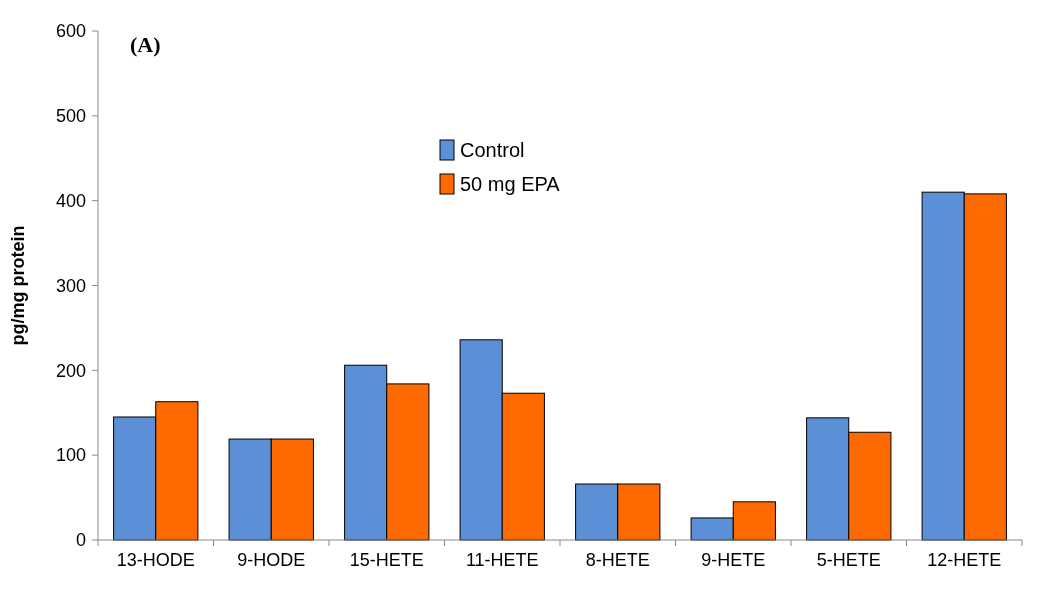  What do you see at coordinates (964, 560) in the screenshot?
I see `x-tick-label: 12-HETE` at bounding box center [964, 560].